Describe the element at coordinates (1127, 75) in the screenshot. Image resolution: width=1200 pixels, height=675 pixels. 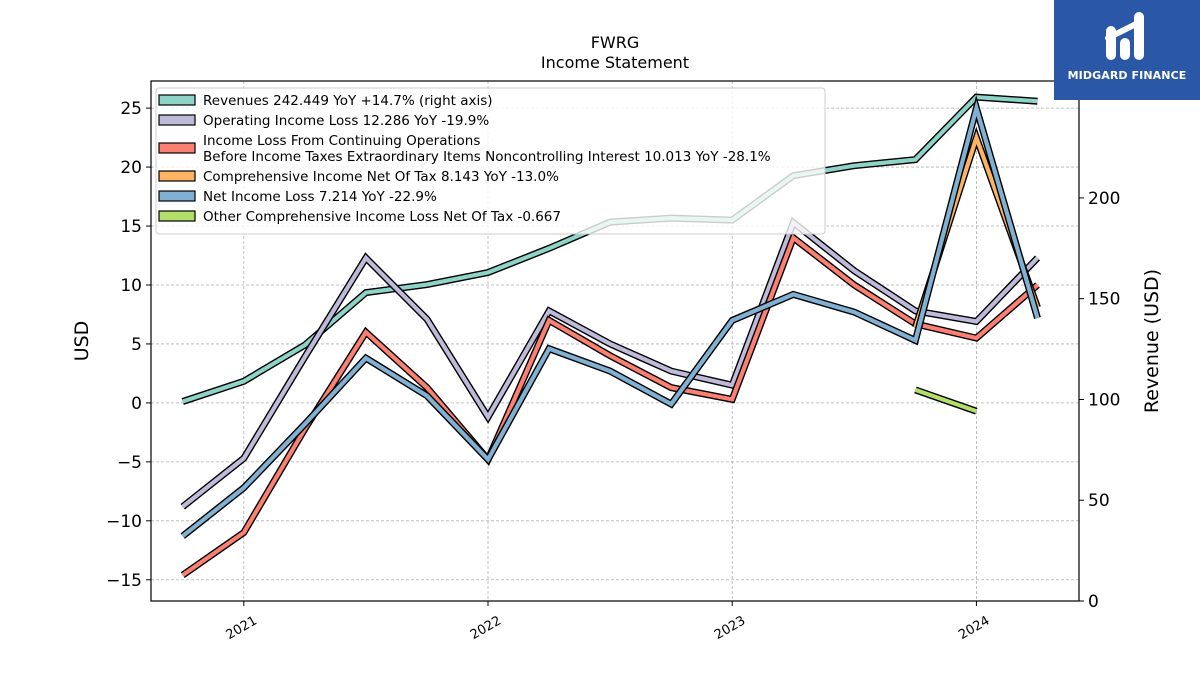
I see `logo-text: MIDGARD FINANCE` at that location.